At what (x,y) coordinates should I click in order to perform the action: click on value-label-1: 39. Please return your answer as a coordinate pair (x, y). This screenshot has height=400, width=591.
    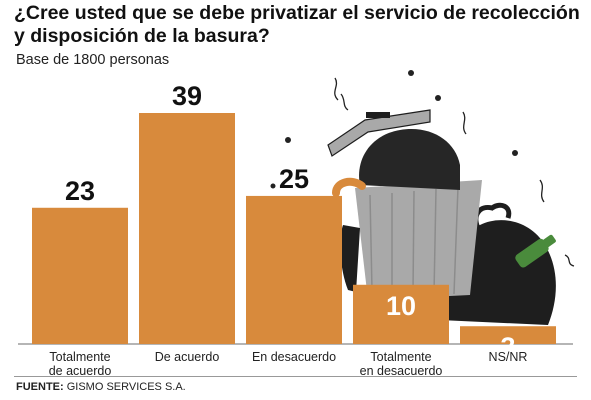
    Looking at the image, I should click on (187, 96).